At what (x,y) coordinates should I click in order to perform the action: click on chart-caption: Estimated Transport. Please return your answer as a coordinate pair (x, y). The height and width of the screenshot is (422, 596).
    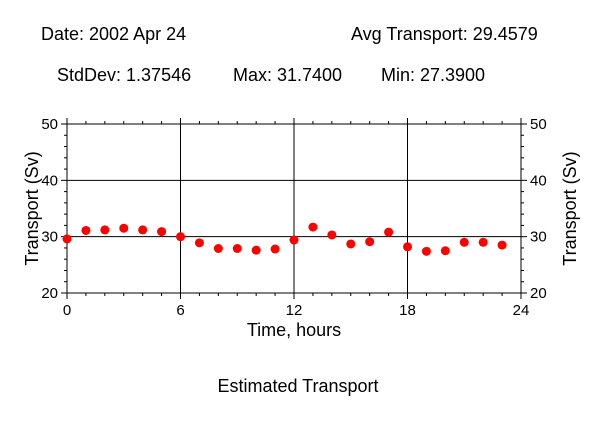
    Looking at the image, I should click on (298, 386).